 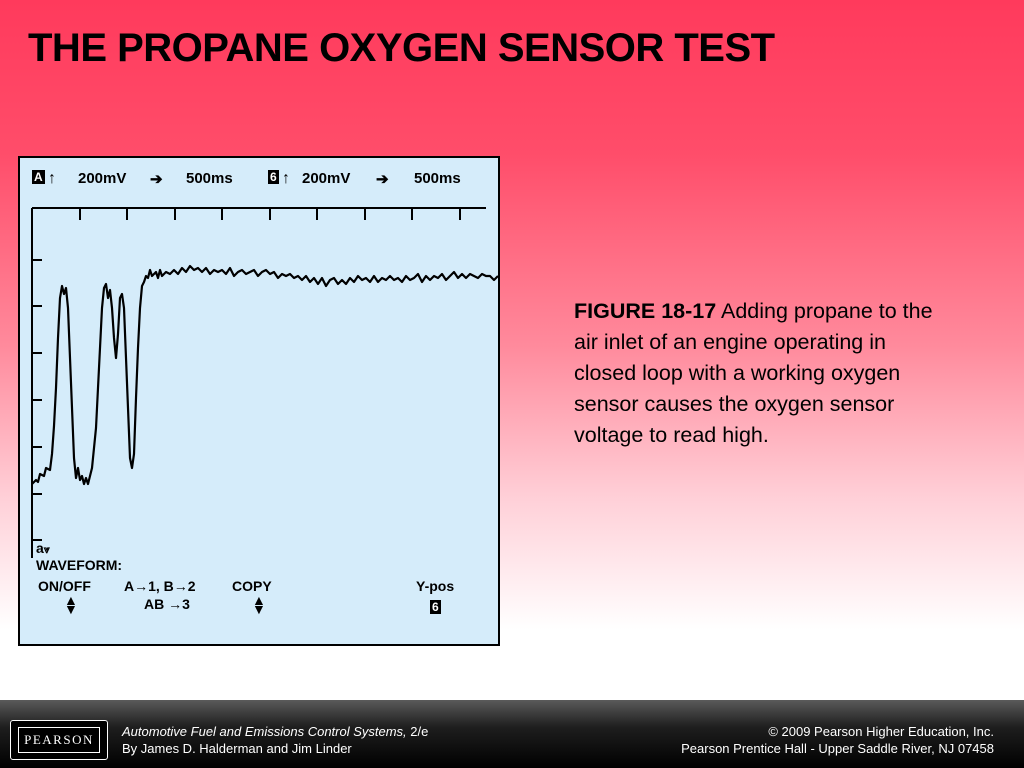 I want to click on double-chevron-down-icon: ⩔, so click(x=47, y=550).